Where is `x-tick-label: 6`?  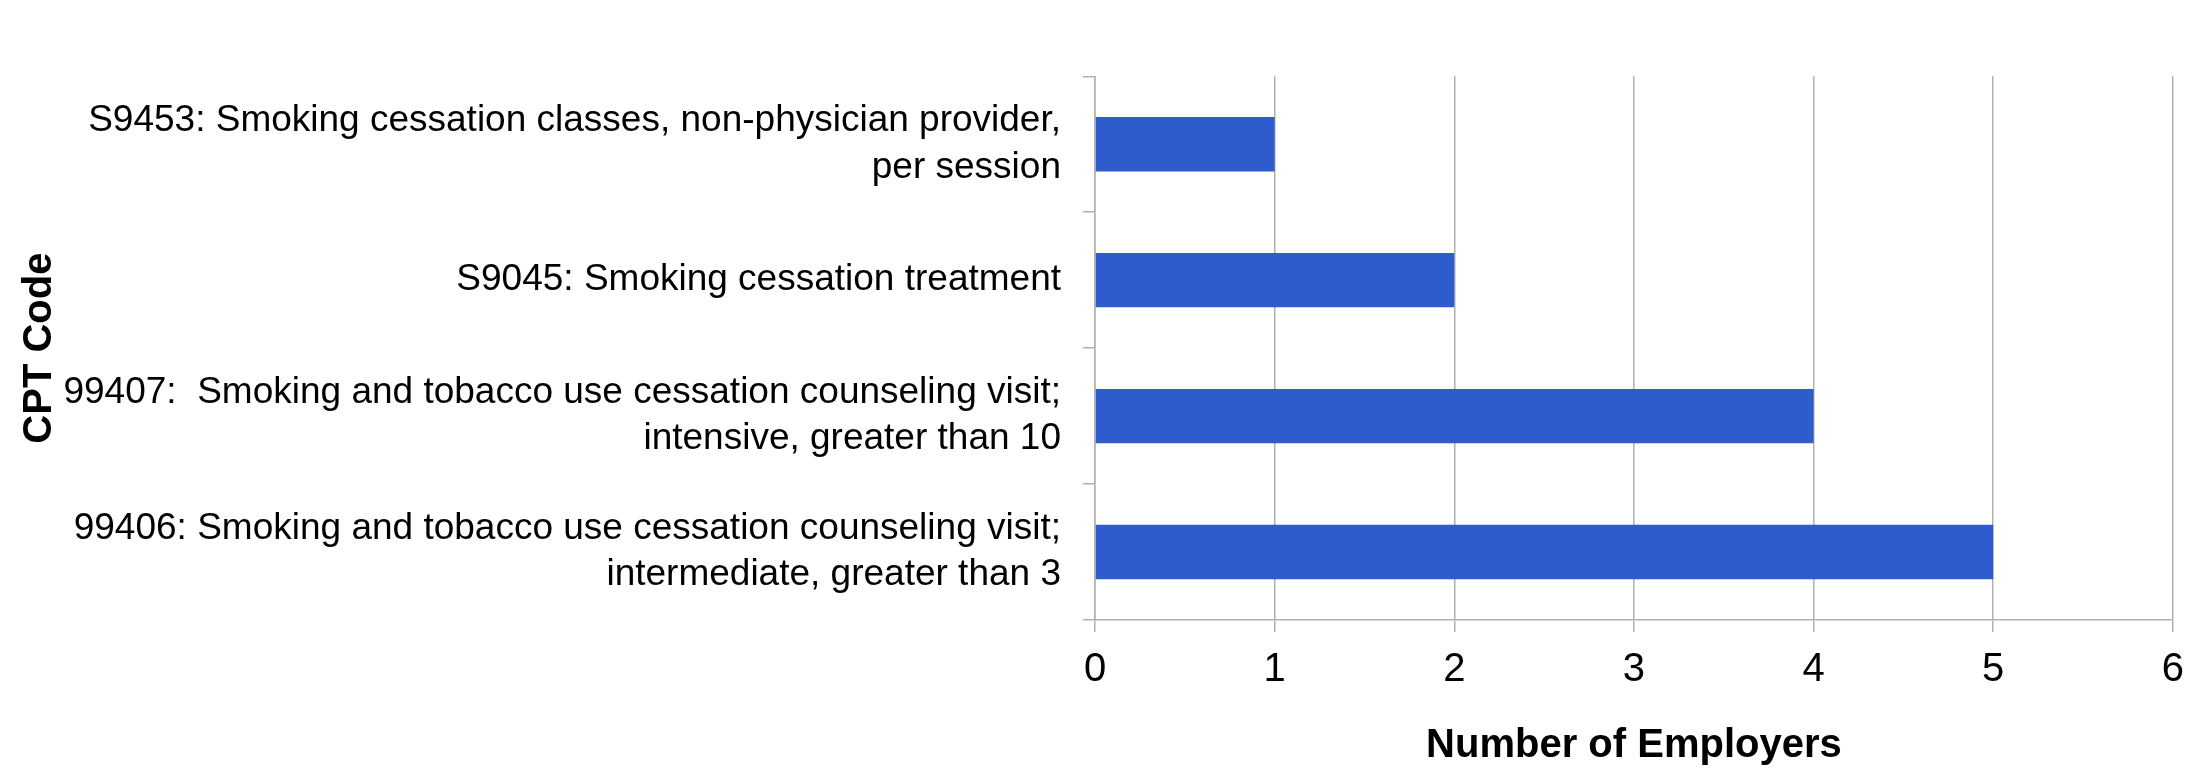
x-tick-label: 6 is located at coordinates (2172, 667).